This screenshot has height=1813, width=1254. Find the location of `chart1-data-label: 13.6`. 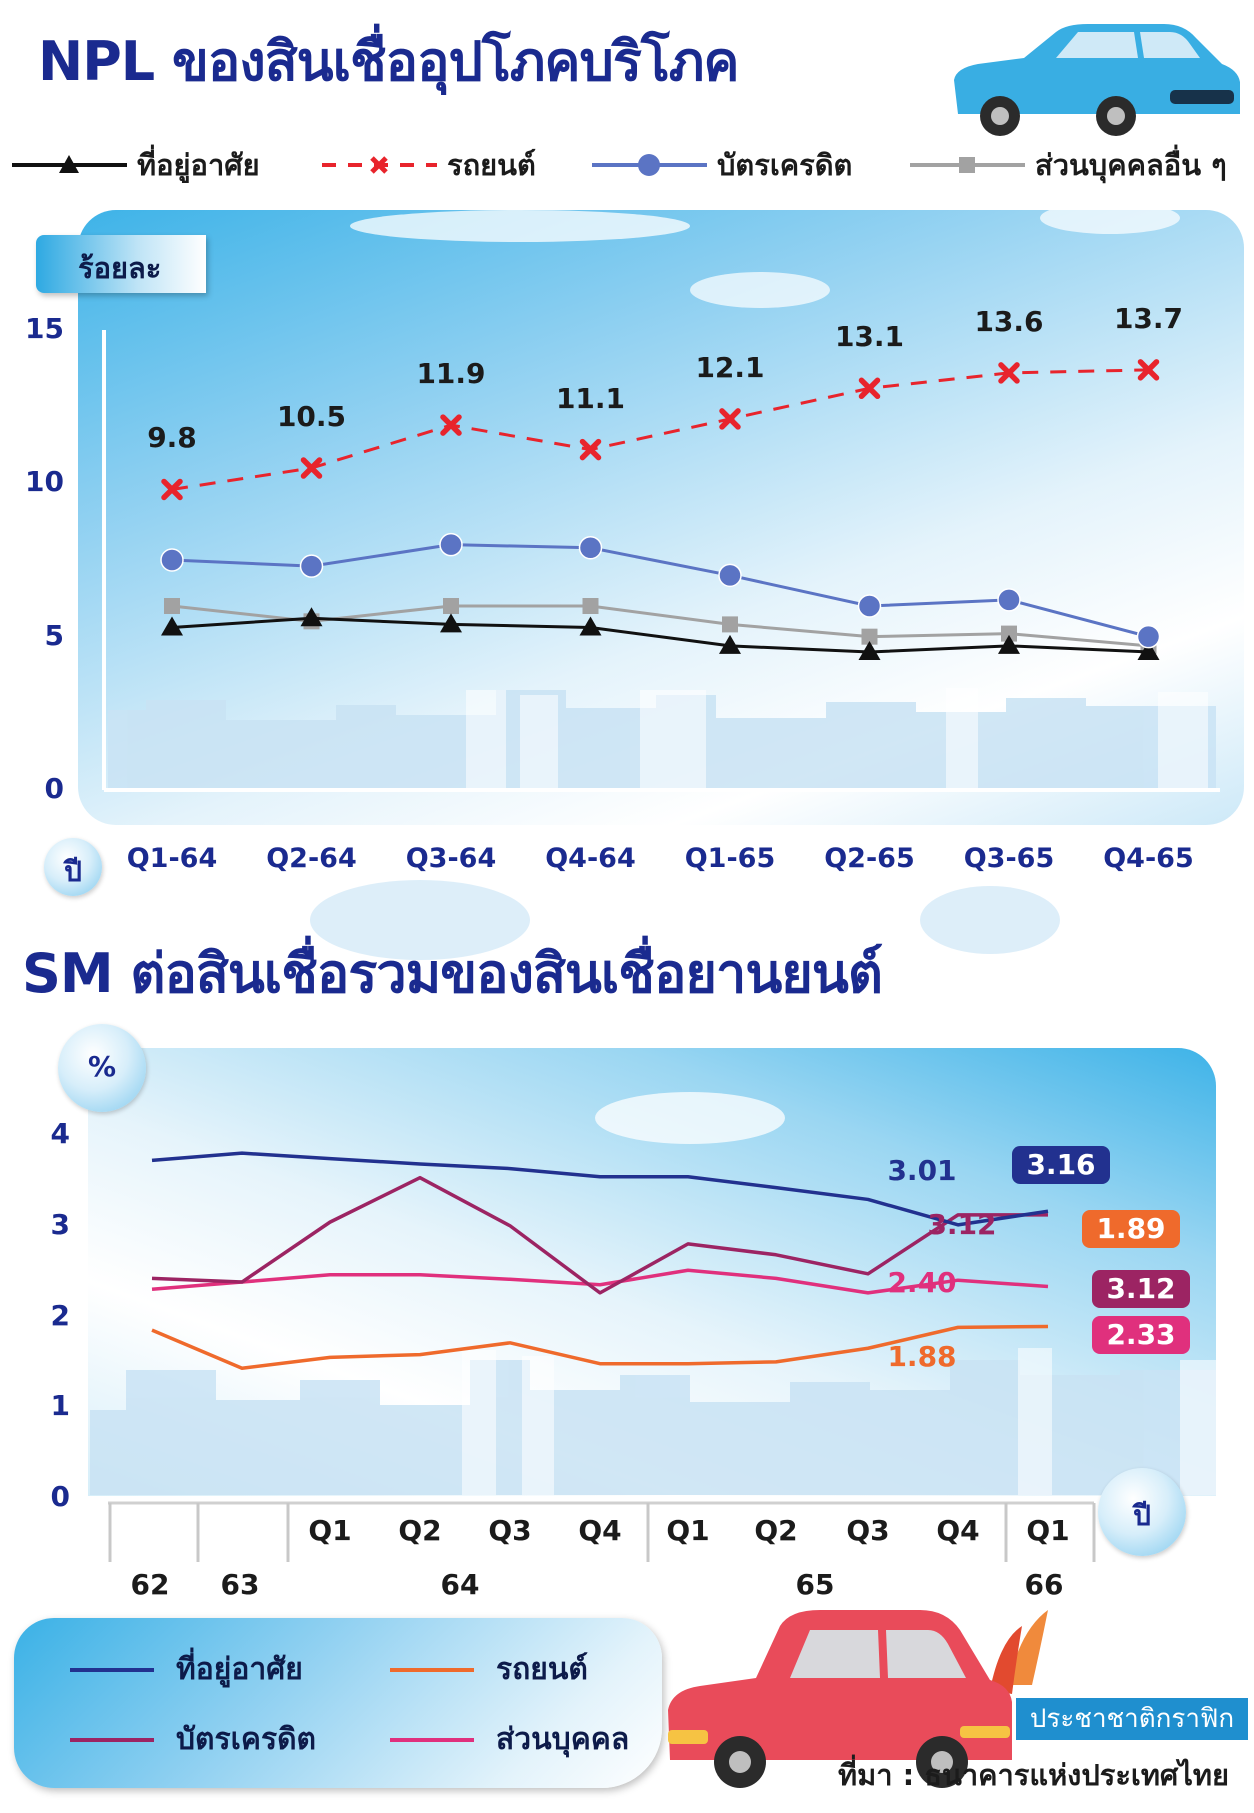

chart1-data-label: 13.6 is located at coordinates (1009, 321).